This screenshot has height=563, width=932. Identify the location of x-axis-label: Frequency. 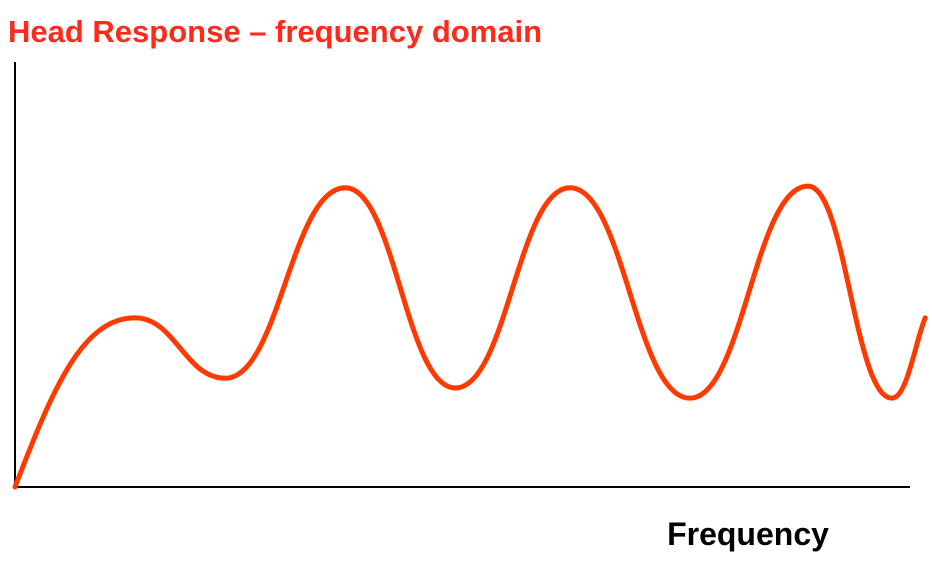
(748, 534).